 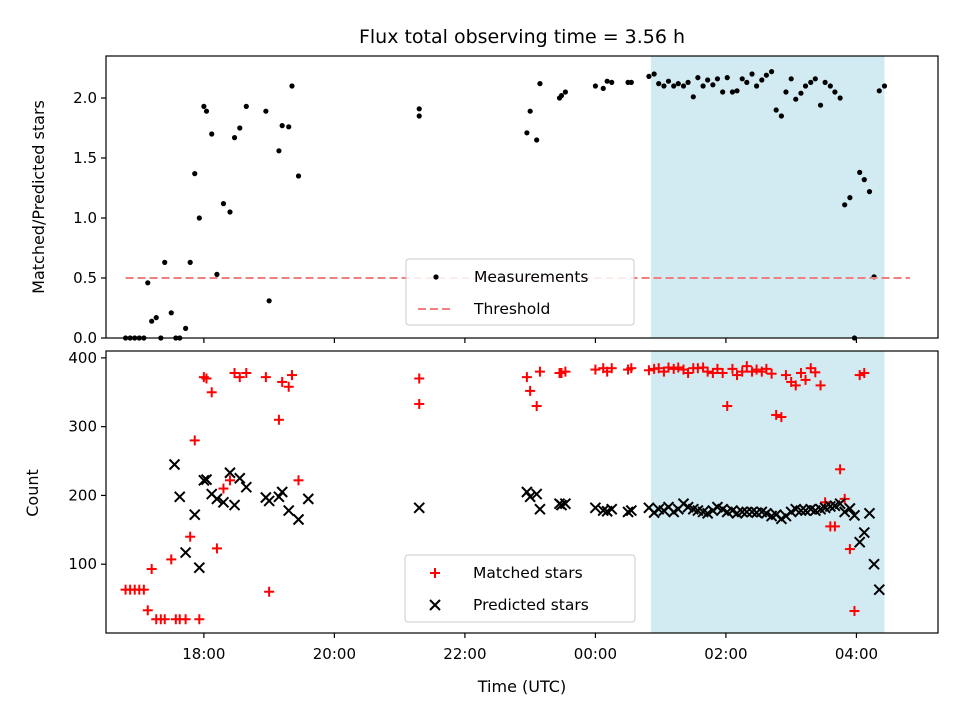 I want to click on x-tick-label: 02:00, so click(x=725, y=654).